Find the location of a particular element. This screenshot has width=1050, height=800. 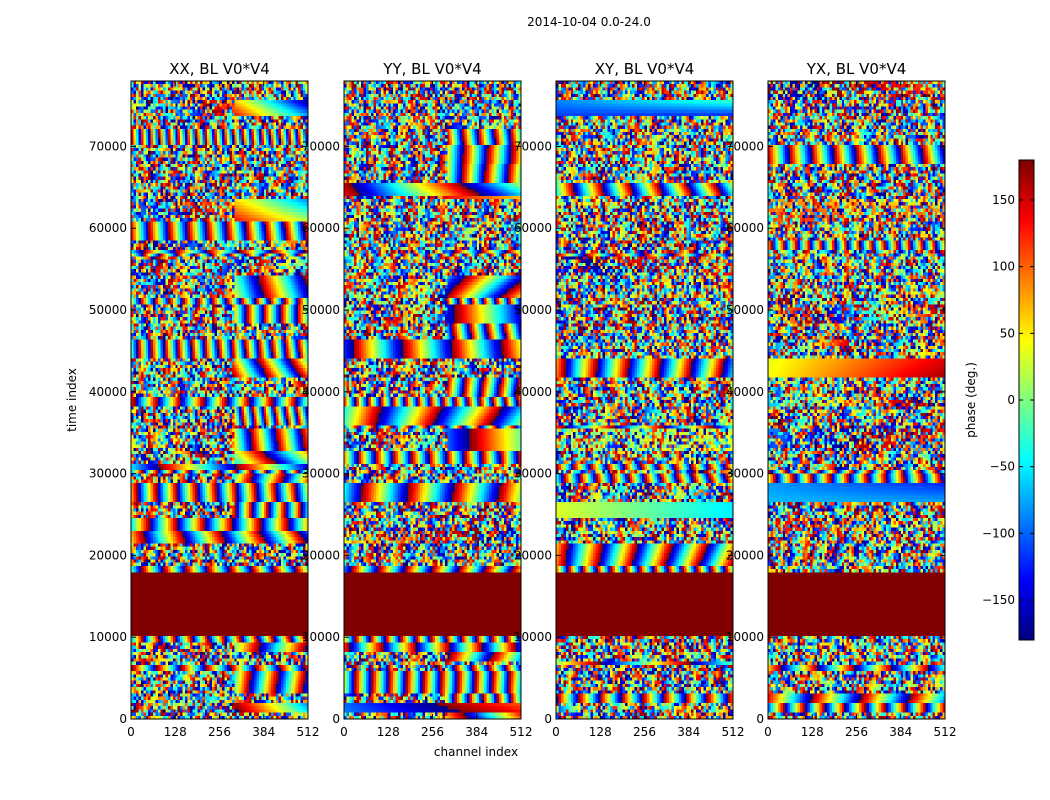

colorbar-tick-label: −100 is located at coordinates (998, 533).